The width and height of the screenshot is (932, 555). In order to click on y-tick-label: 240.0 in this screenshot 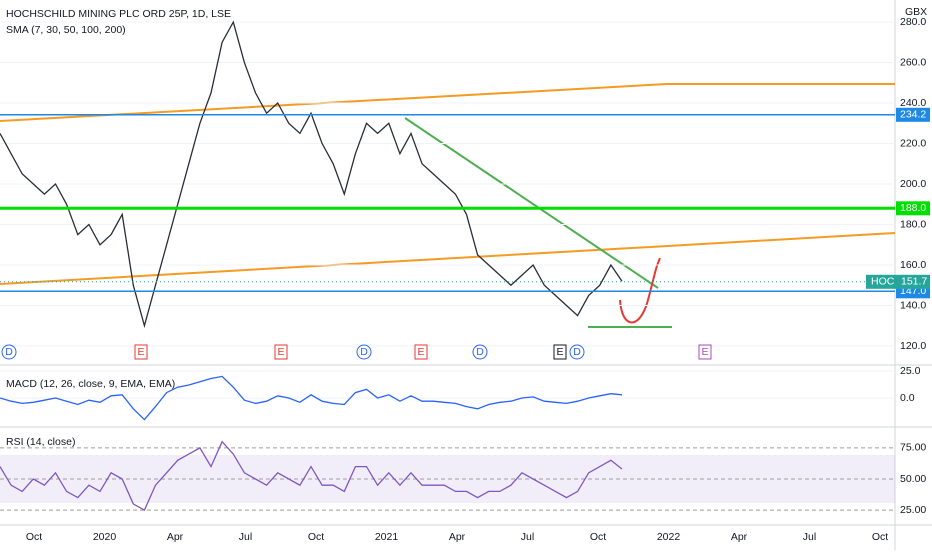, I will do `click(913, 103)`.